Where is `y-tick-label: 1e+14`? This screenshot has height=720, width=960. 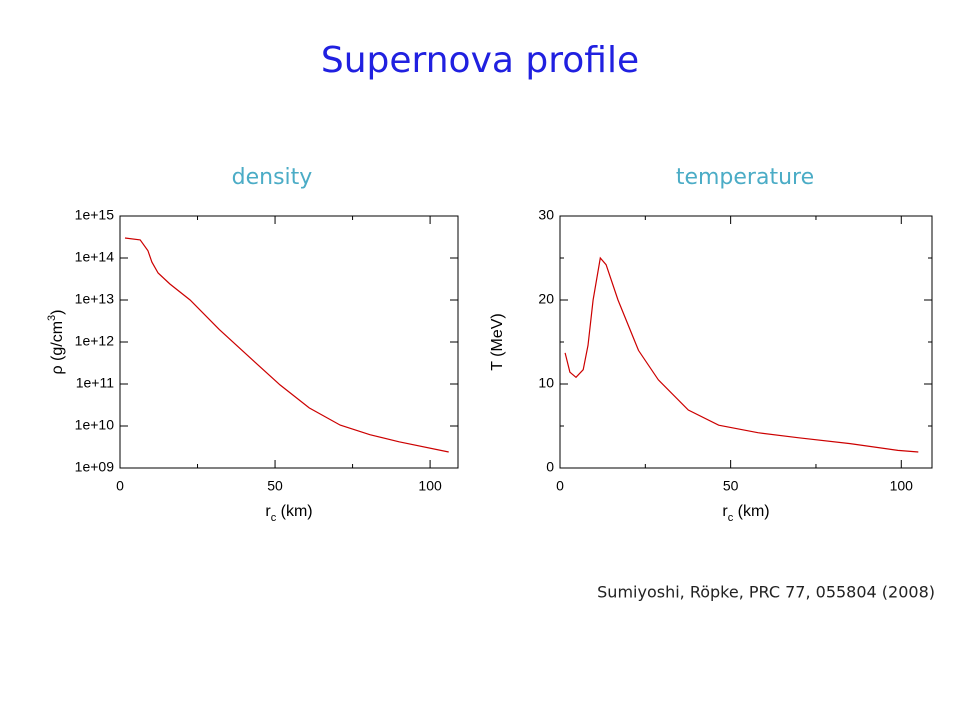 y-tick-label: 1e+14 is located at coordinates (95, 257).